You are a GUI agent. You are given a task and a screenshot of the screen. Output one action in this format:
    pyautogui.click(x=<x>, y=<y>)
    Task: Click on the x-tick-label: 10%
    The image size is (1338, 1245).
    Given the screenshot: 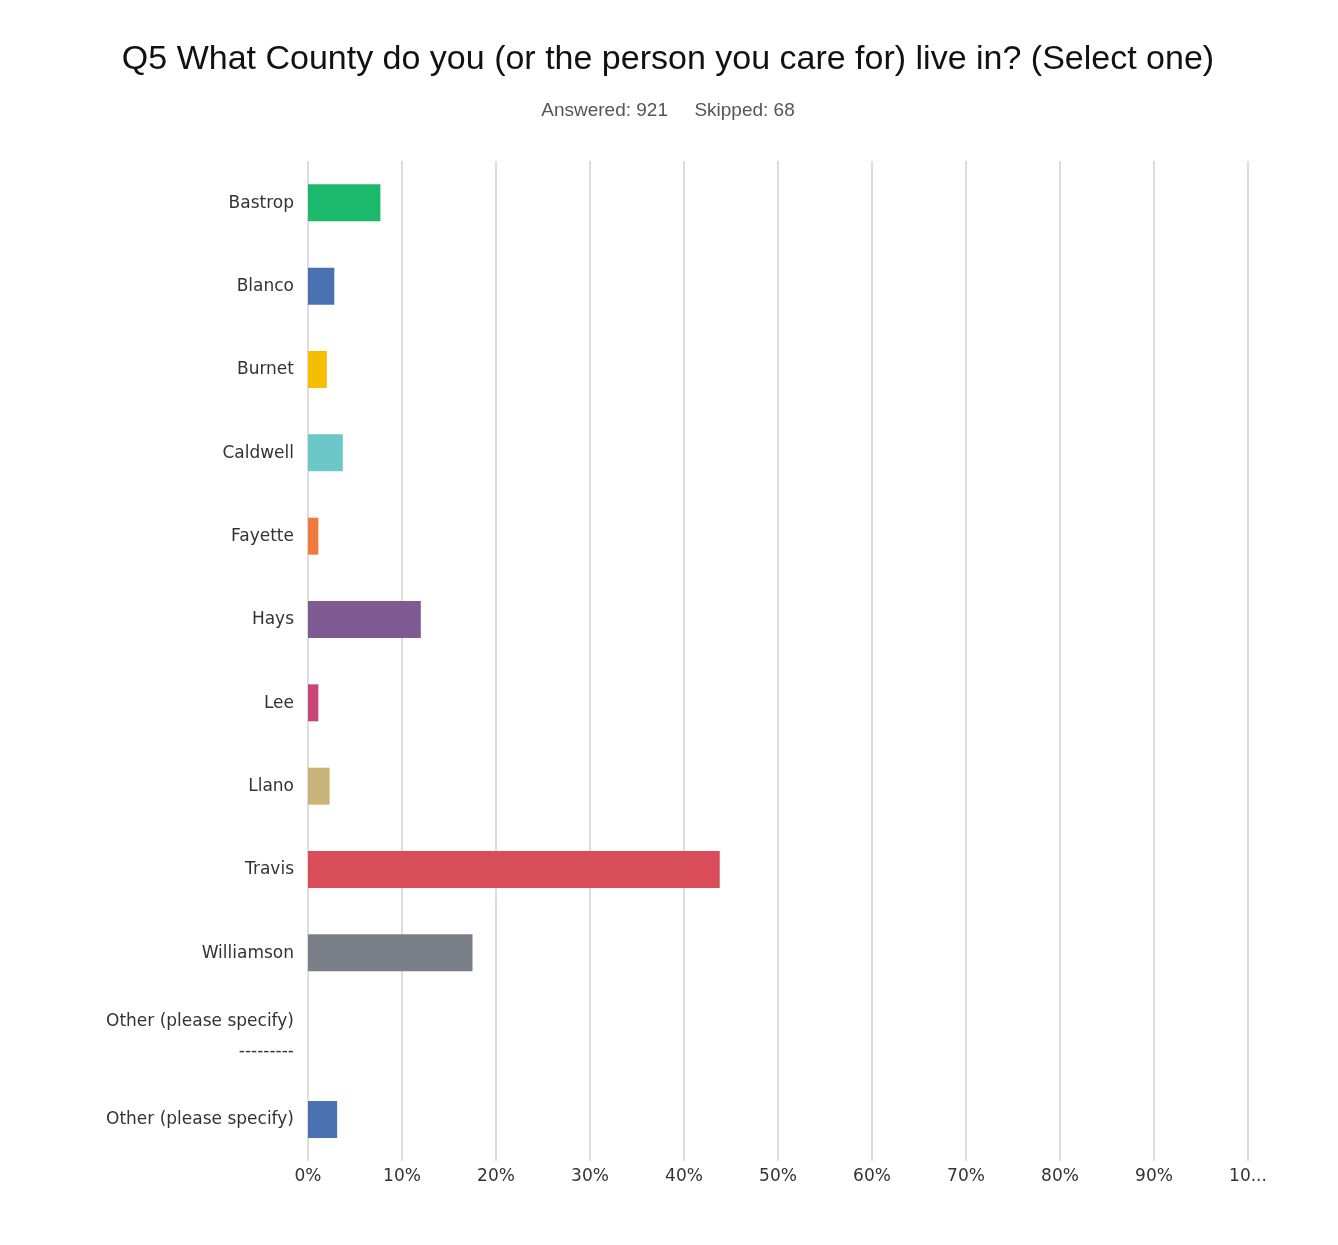 What is the action you would take?
    pyautogui.click(x=402, y=1175)
    